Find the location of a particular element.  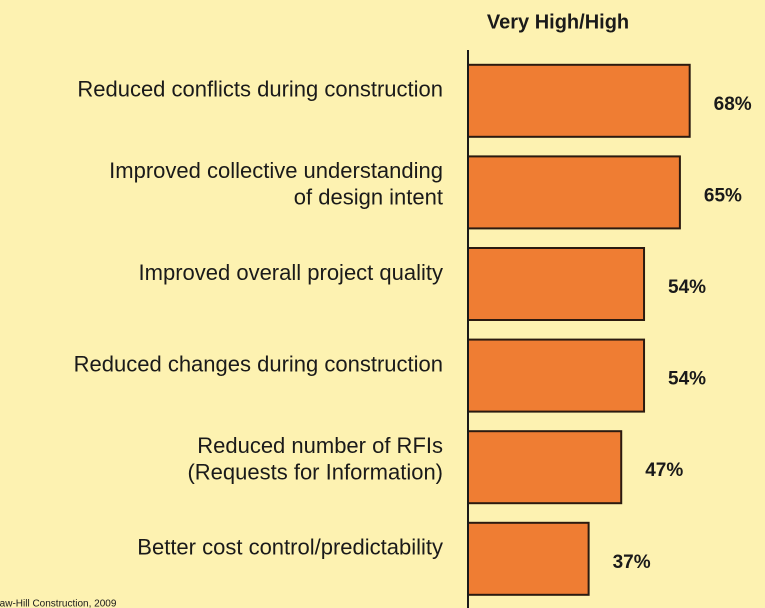

category-label: Reduced conflicts during construction is located at coordinates (260, 89).